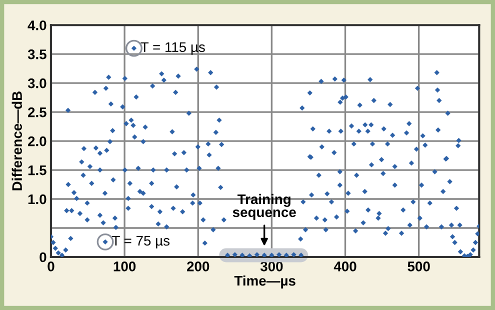  Describe the element at coordinates (172, 48) in the screenshot. I see `annotation: T = 115 µs` at that location.